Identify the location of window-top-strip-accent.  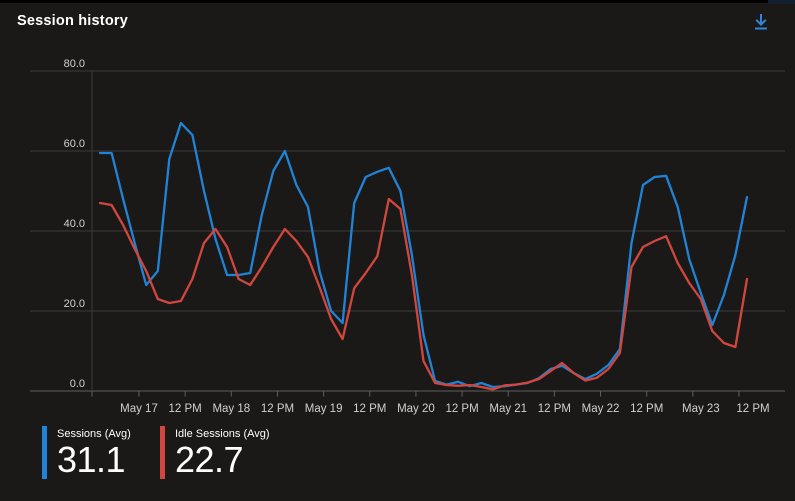
(781, 2).